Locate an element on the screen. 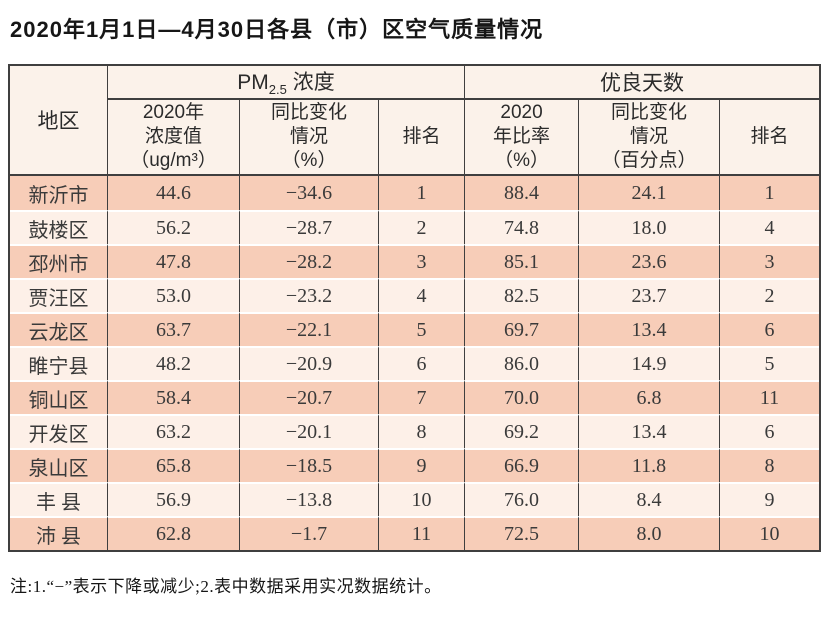  days-rate-cell: 69.7 is located at coordinates (522, 329).